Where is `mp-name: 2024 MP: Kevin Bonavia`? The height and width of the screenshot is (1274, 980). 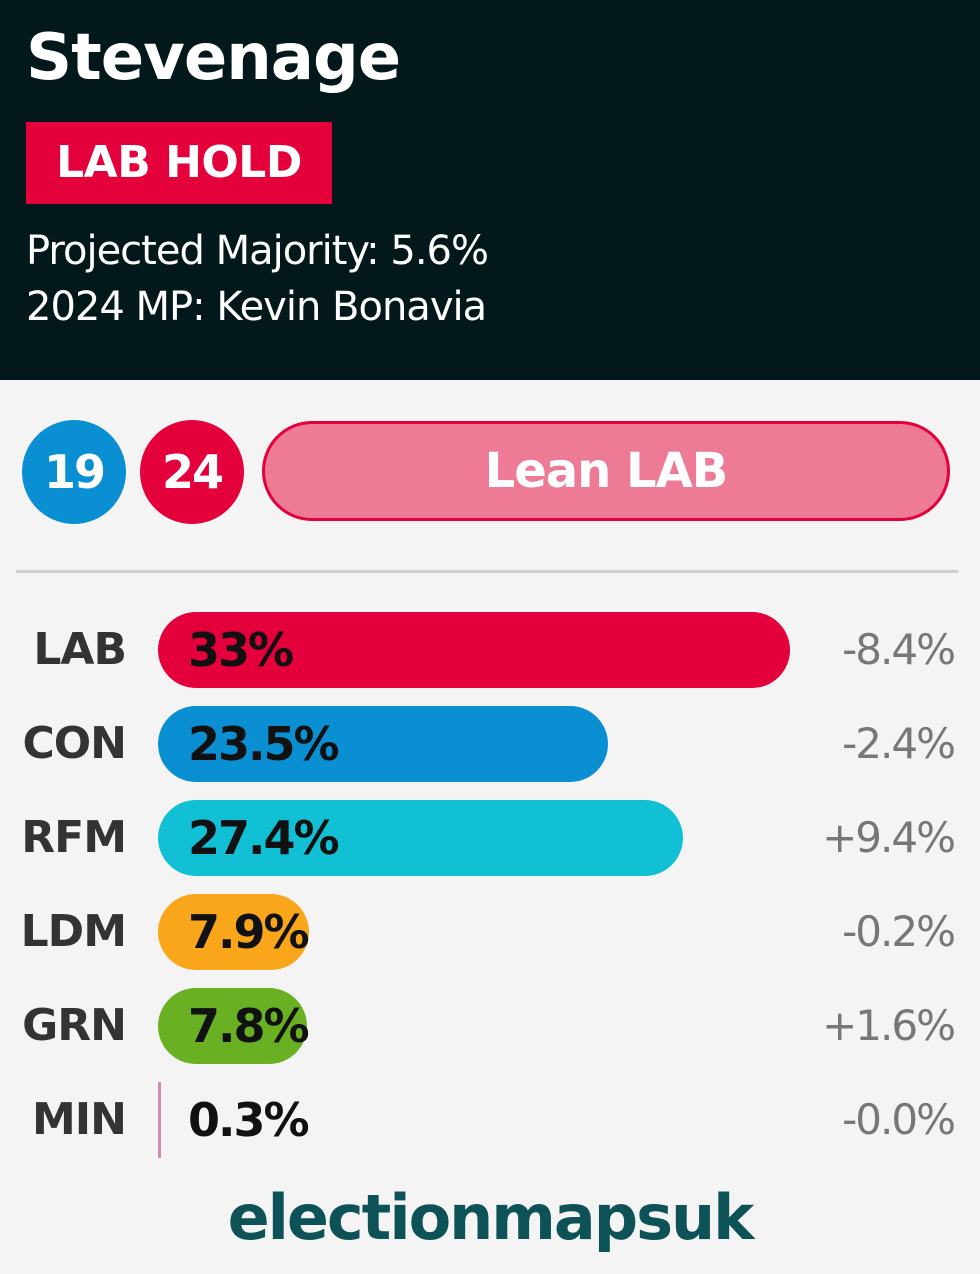
mp-name: 2024 MP: Kevin Bonavia is located at coordinates (256, 307).